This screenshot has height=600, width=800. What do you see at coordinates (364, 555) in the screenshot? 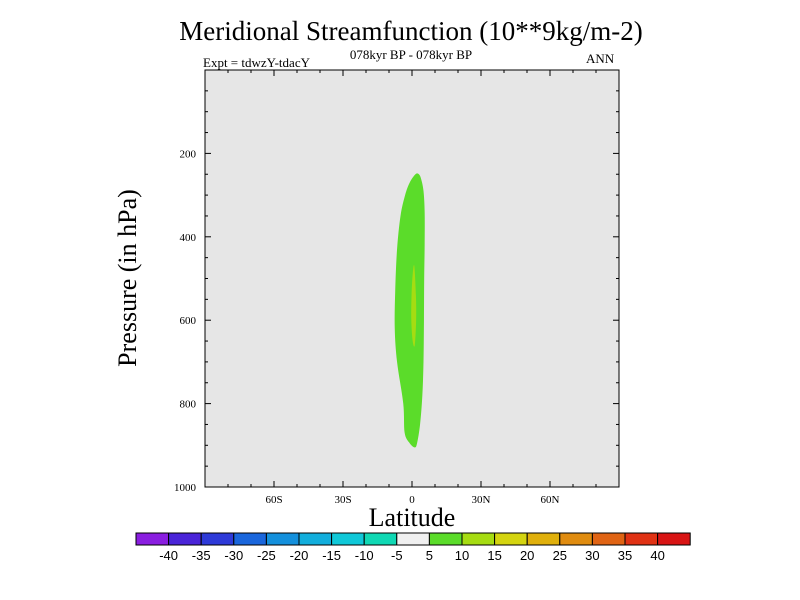
I see `colorbar-label: -10` at bounding box center [364, 555].